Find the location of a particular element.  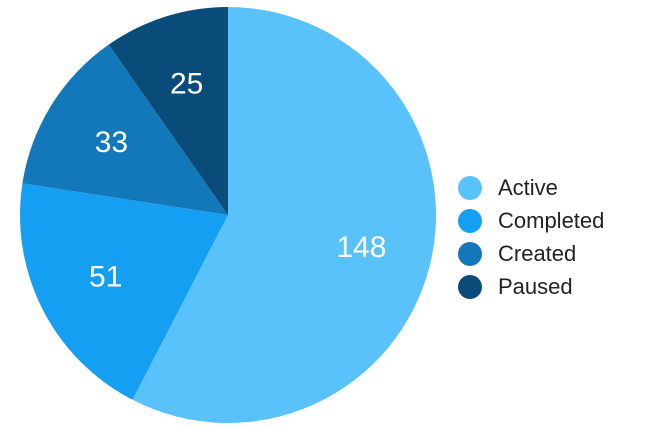

legend-swatch-completed is located at coordinates (470, 220).